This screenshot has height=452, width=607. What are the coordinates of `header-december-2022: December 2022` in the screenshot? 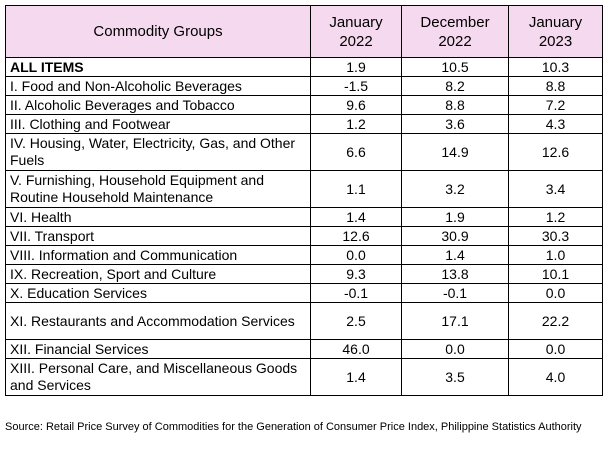 It's located at (455, 31).